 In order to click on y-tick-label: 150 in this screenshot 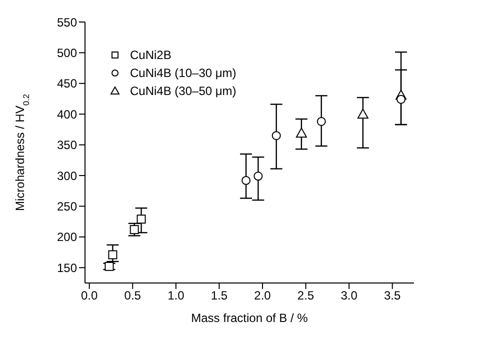, I will do `click(67, 267)`.